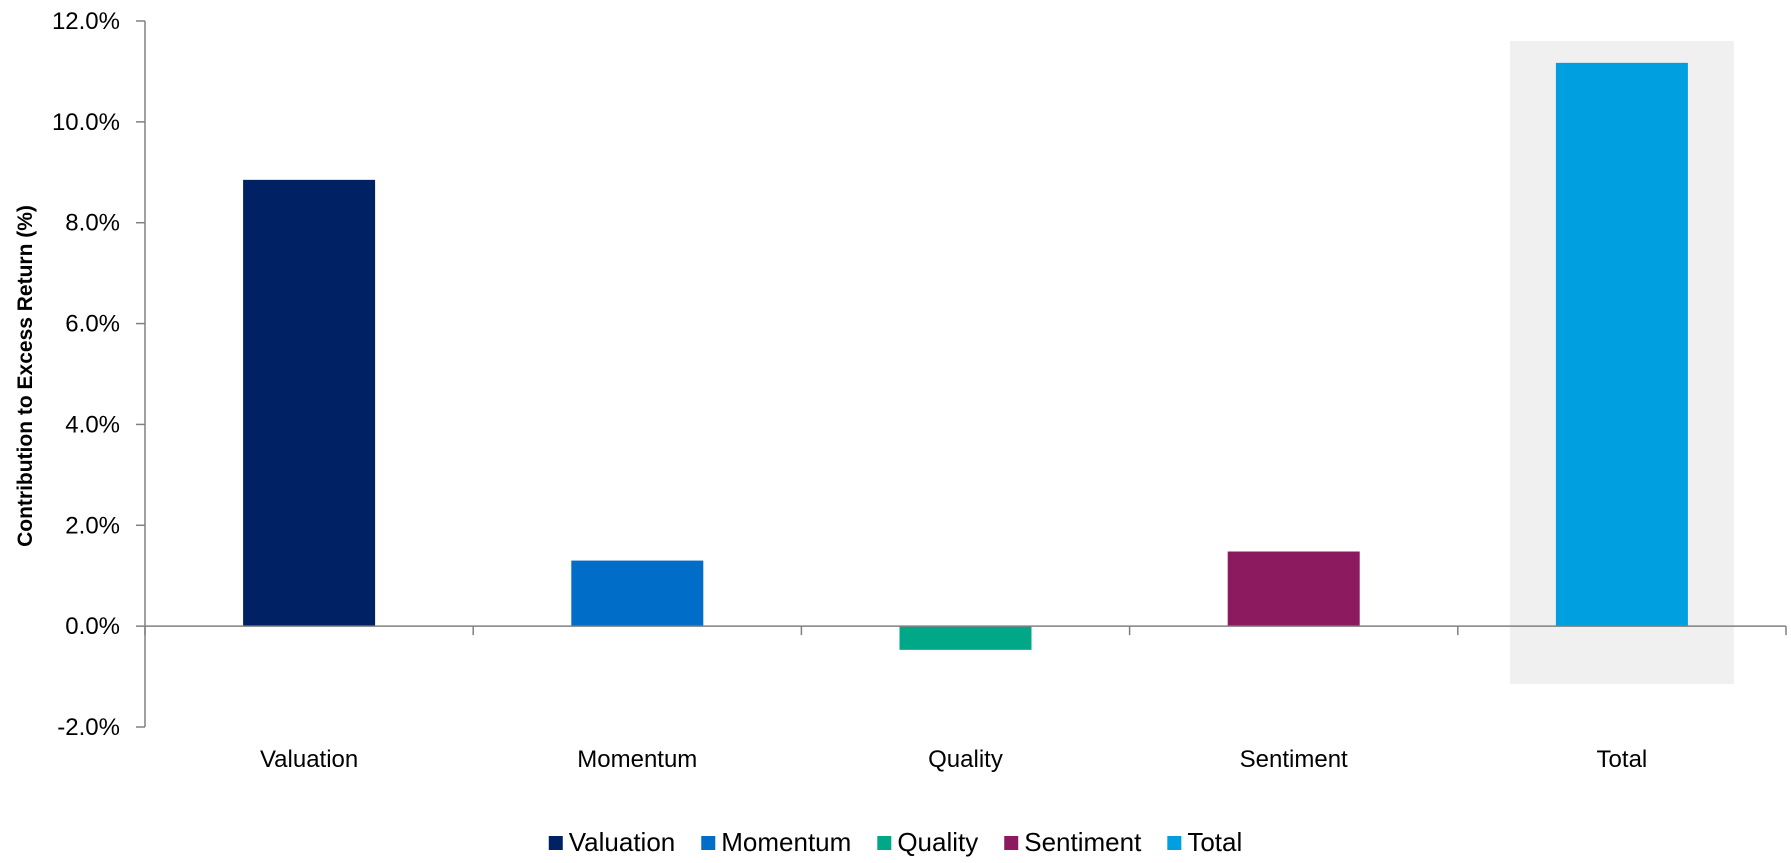  What do you see at coordinates (786, 842) in the screenshot?
I see `legend-label: Momentum` at bounding box center [786, 842].